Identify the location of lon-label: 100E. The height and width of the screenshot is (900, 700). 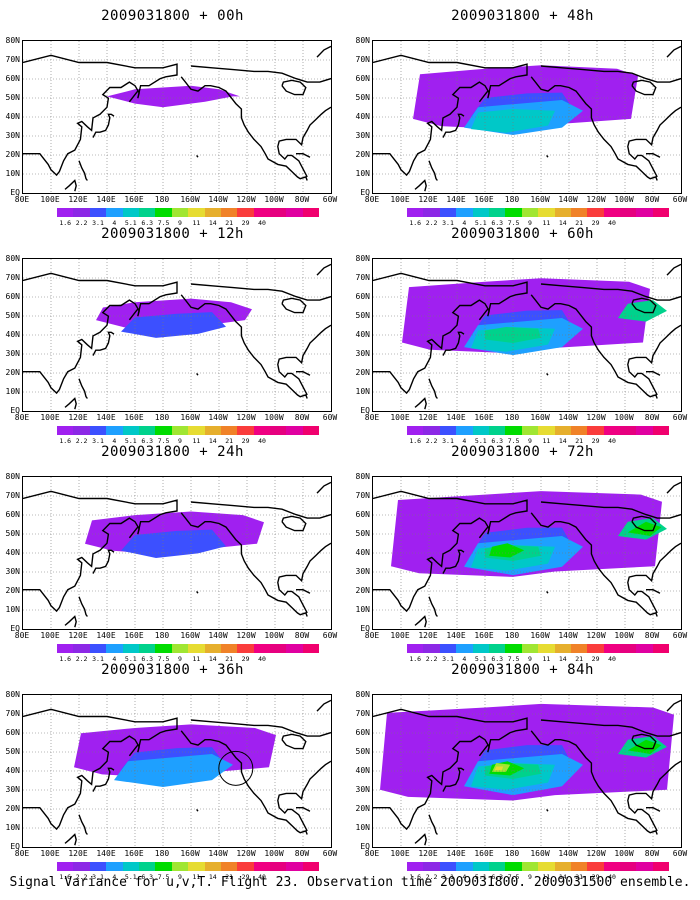
(50, 853).